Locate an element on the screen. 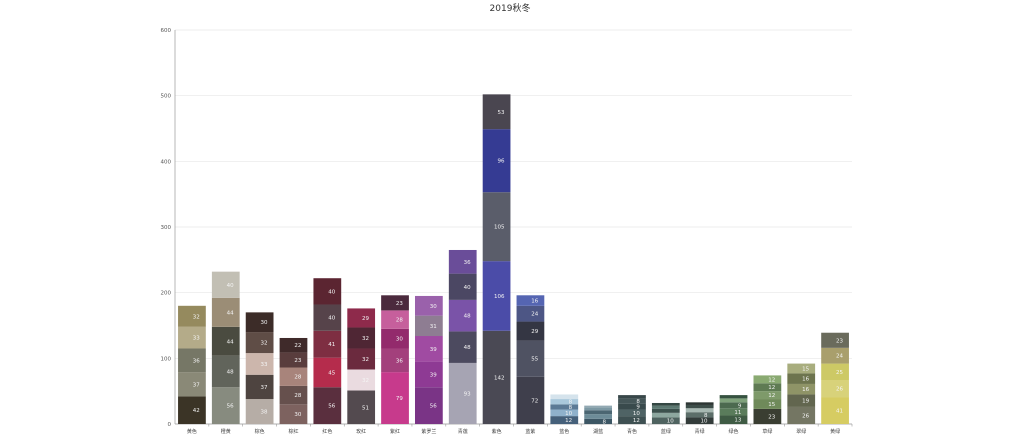 The height and width of the screenshot is (447, 1020). bar-stack: 30 28 28 23 22 is located at coordinates (293, 380).